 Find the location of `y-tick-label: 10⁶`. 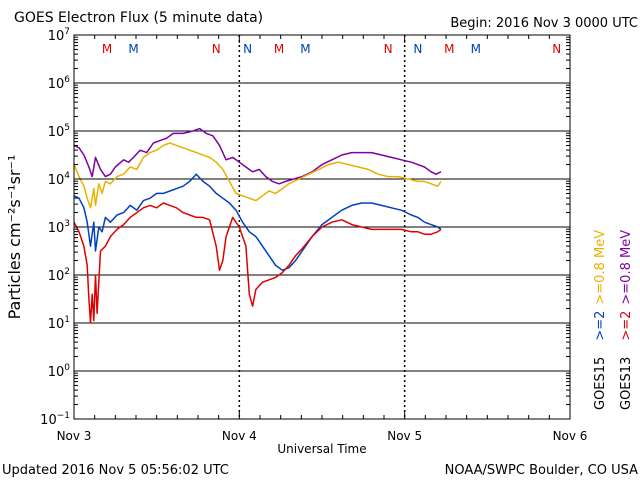

y-tick-label: 10⁶ is located at coordinates (59, 83).